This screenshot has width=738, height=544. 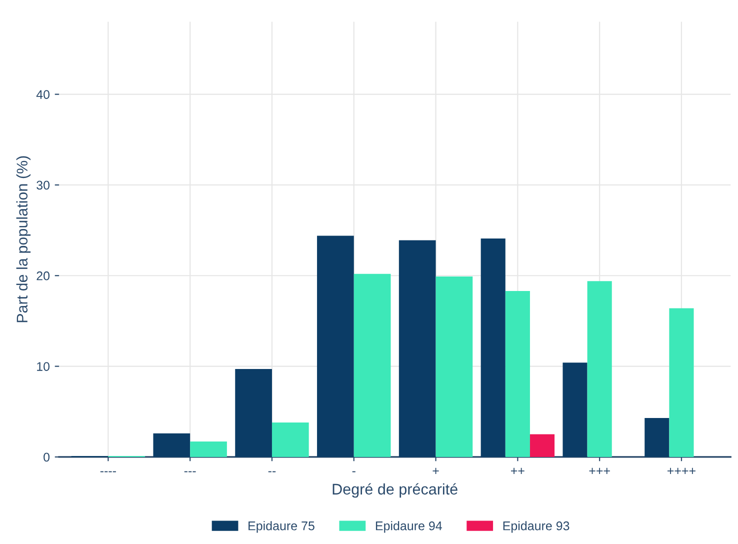 What do you see at coordinates (681, 471) in the screenshot?
I see `x-tick-label: ++++` at bounding box center [681, 471].